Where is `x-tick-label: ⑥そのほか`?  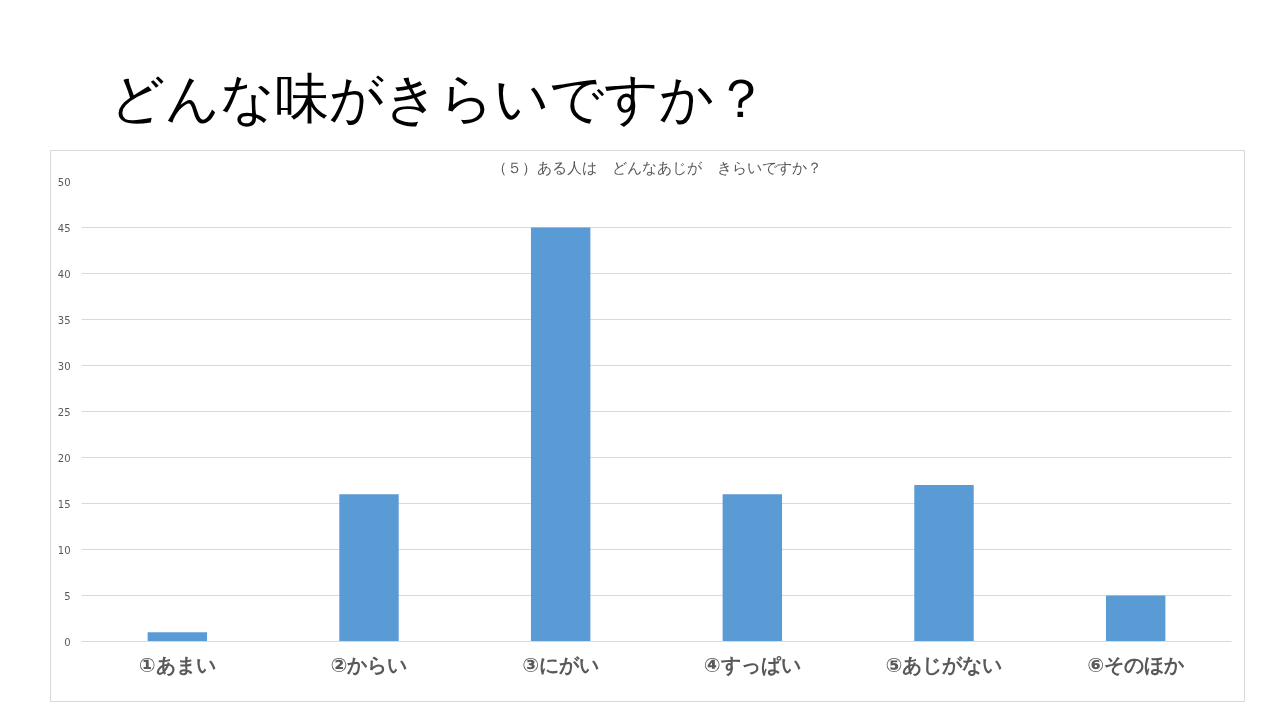
x-tick-label: ⑥そのほか is located at coordinates (1136, 664).